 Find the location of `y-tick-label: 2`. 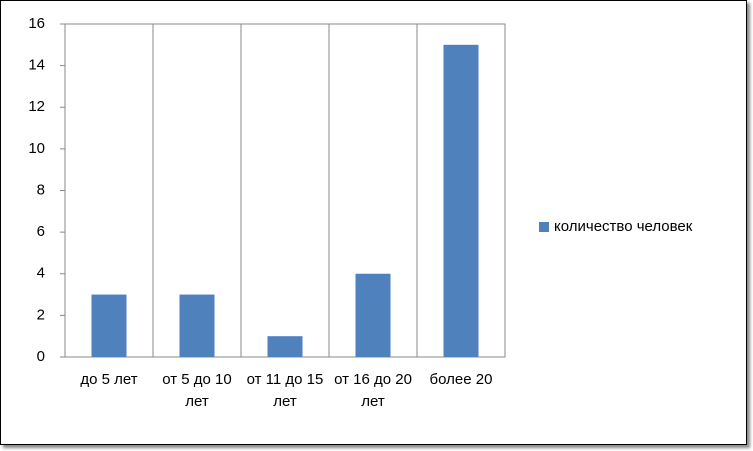

y-tick-label: 2 is located at coordinates (41, 314).